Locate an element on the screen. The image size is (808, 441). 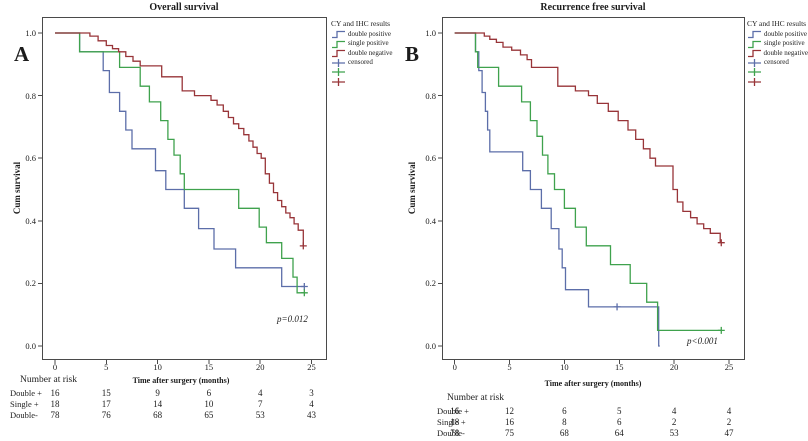
legend-item: censored is located at coordinates (369, 63).